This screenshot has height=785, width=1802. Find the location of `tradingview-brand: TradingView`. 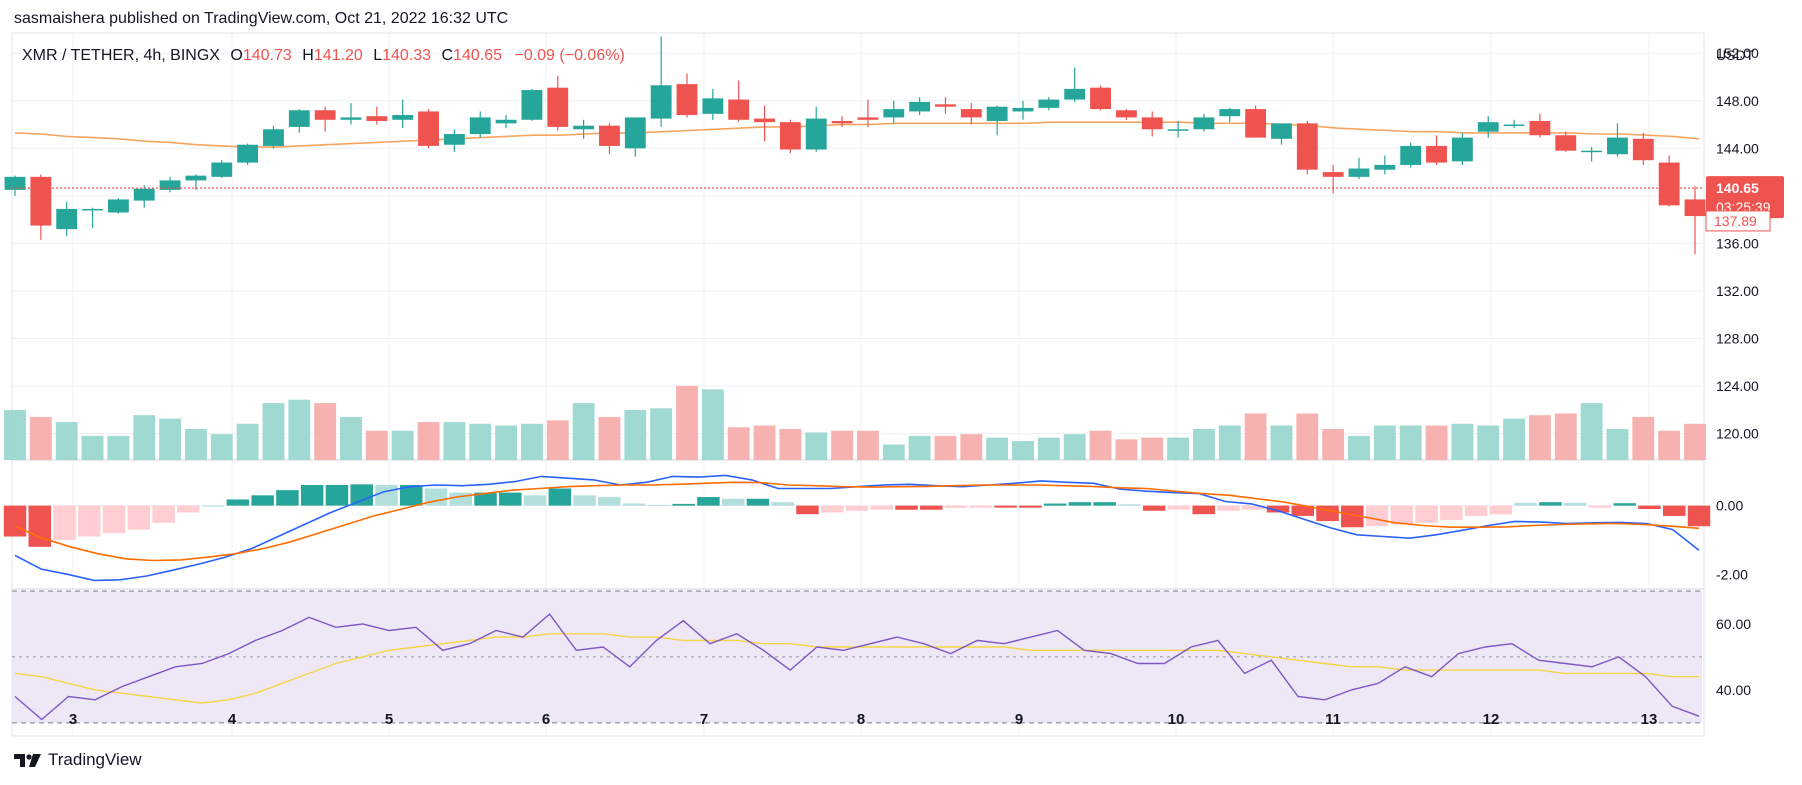

tradingview-brand: TradingView is located at coordinates (78, 760).